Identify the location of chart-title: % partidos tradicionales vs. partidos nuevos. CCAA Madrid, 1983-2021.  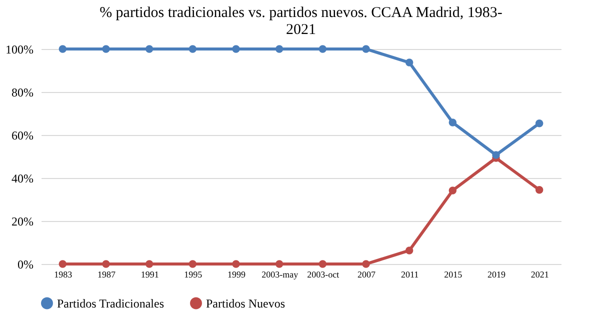
(301, 21).